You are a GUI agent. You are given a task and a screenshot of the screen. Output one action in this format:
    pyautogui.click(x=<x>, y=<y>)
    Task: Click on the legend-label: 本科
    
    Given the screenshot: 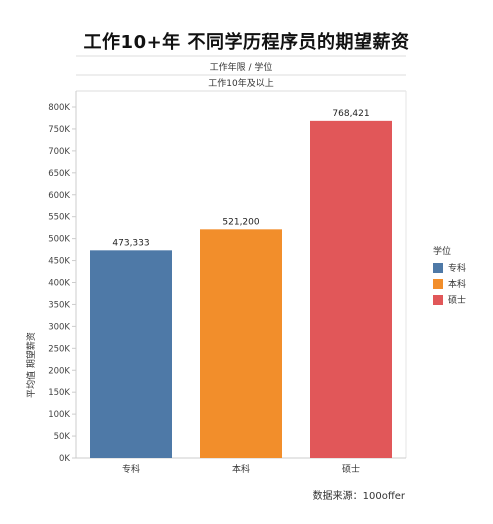 What is the action you would take?
    pyautogui.click(x=457, y=285)
    